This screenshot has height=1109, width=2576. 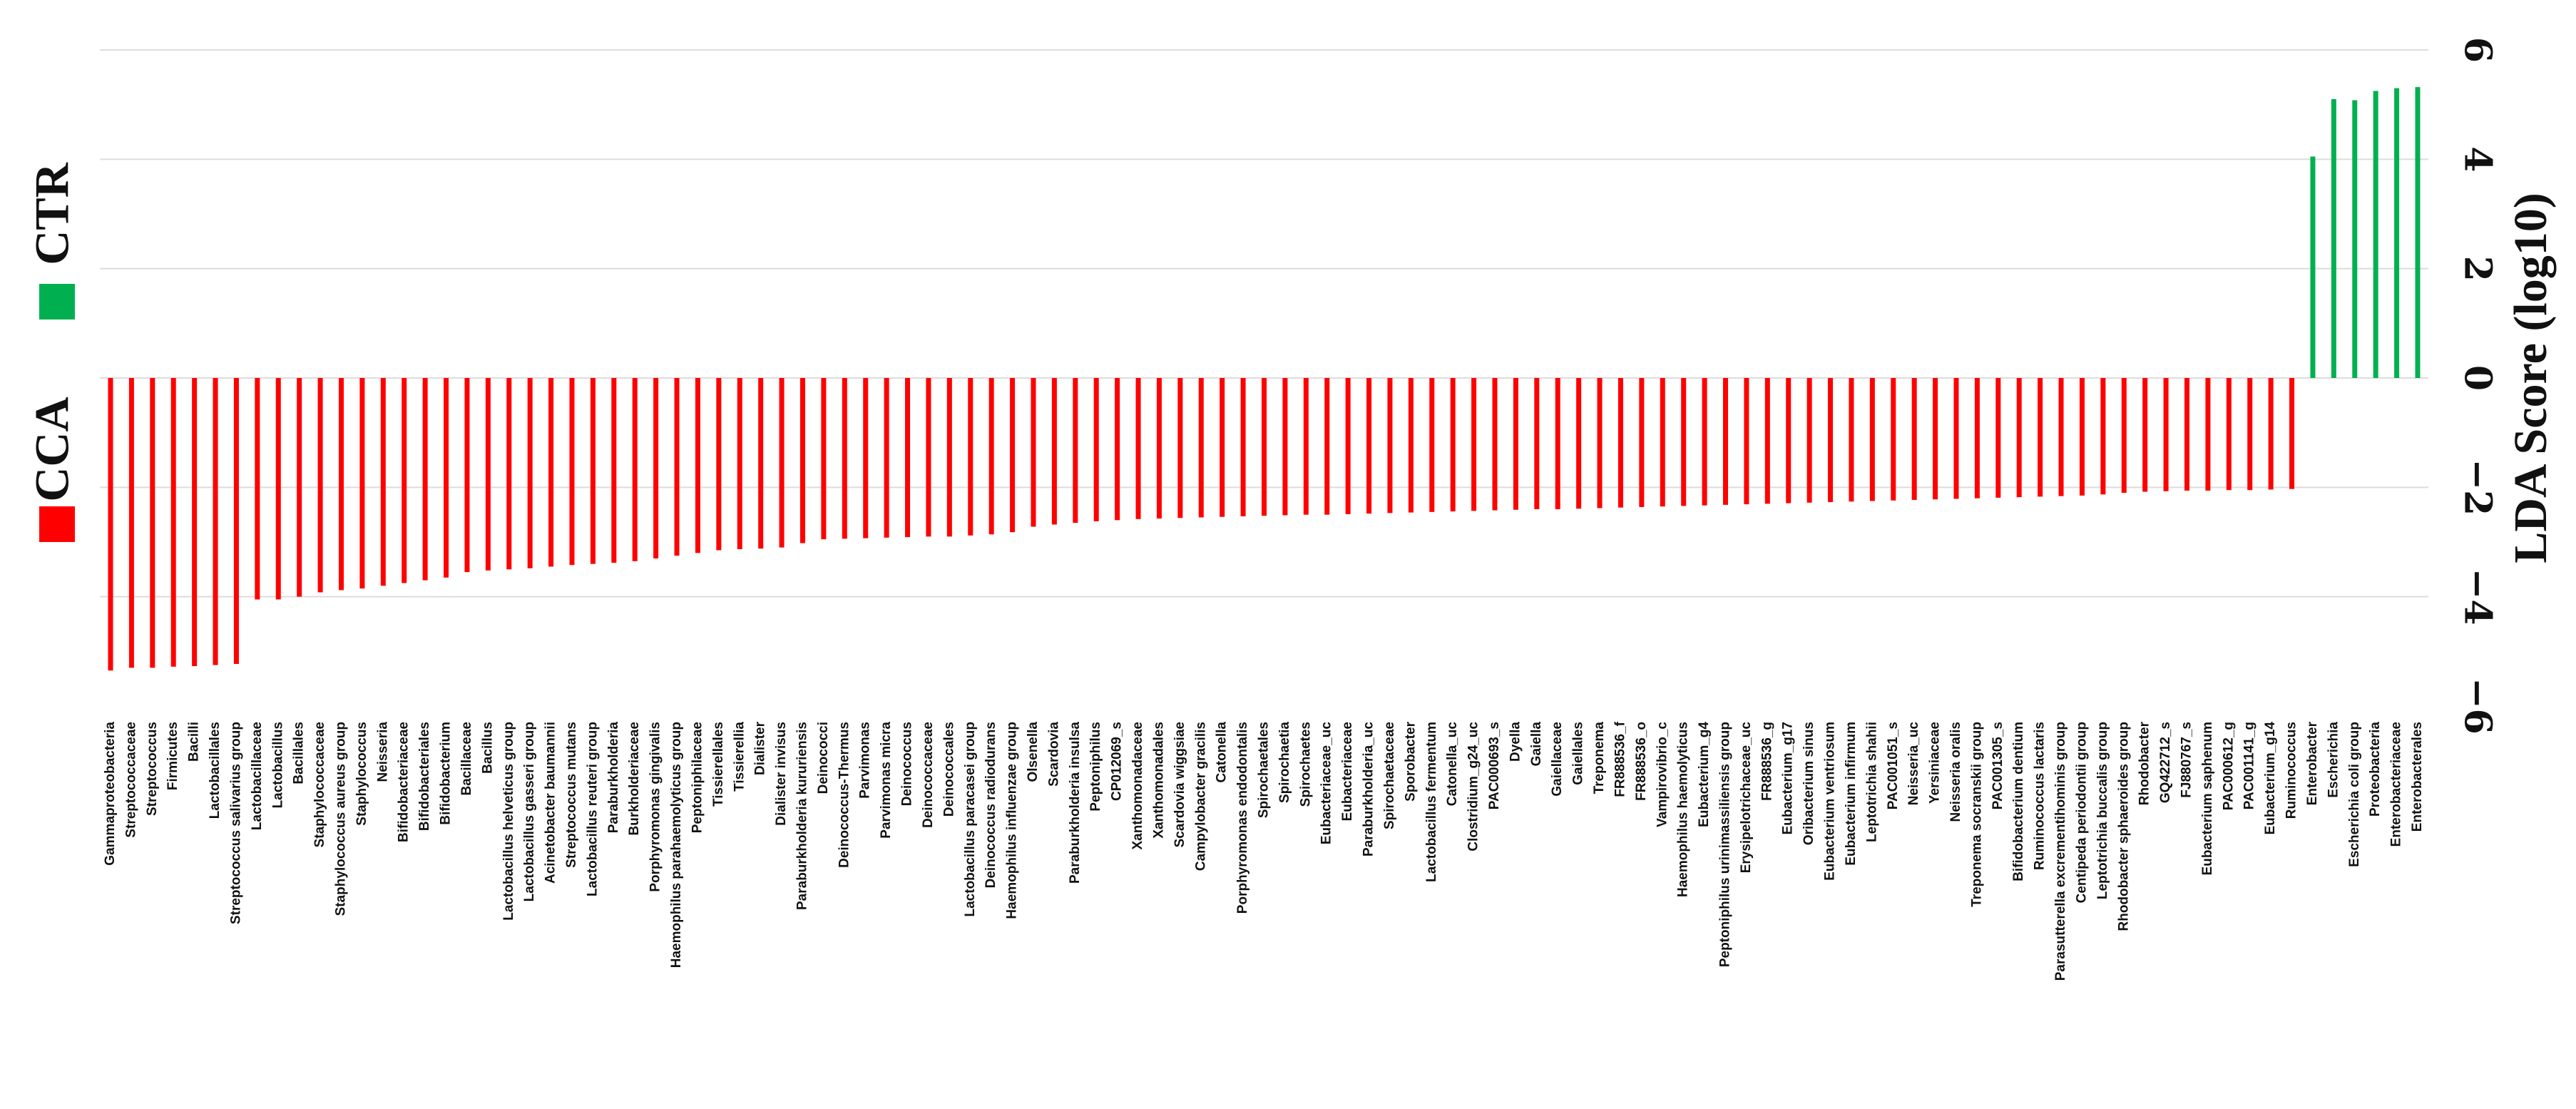 I want to click on category-label: Gaiella, so click(x=1537, y=745).